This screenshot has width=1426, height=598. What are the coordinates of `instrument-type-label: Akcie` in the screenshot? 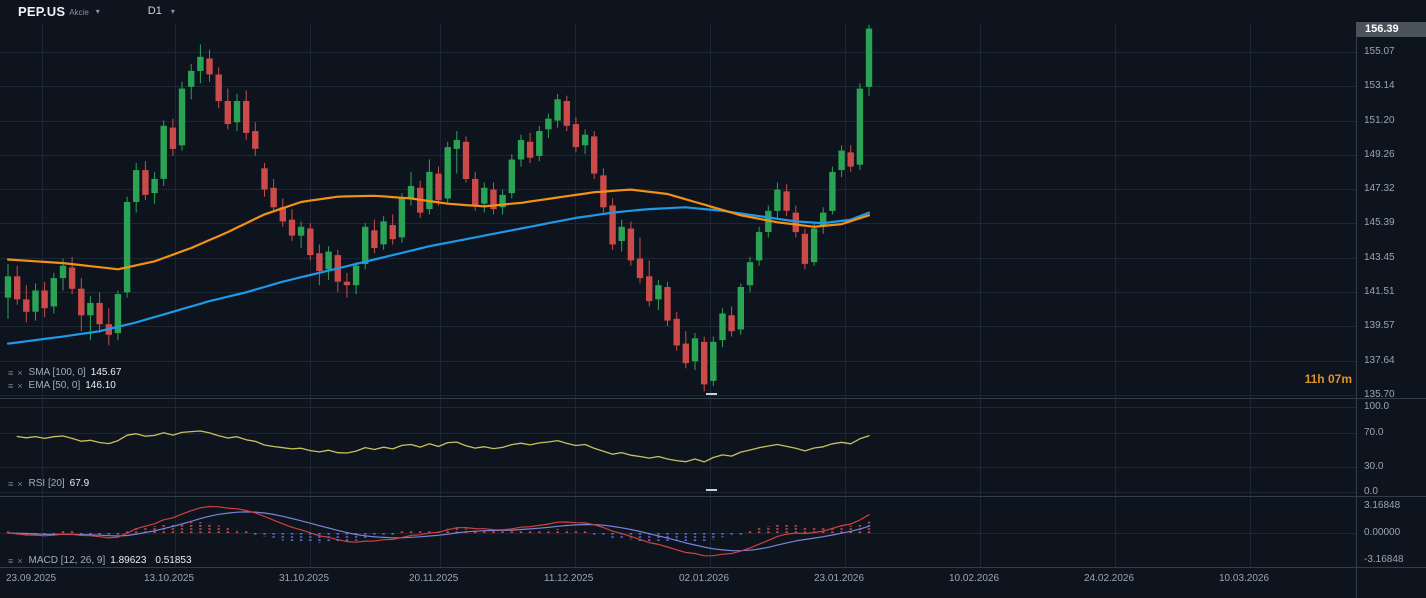 It's located at (79, 12).